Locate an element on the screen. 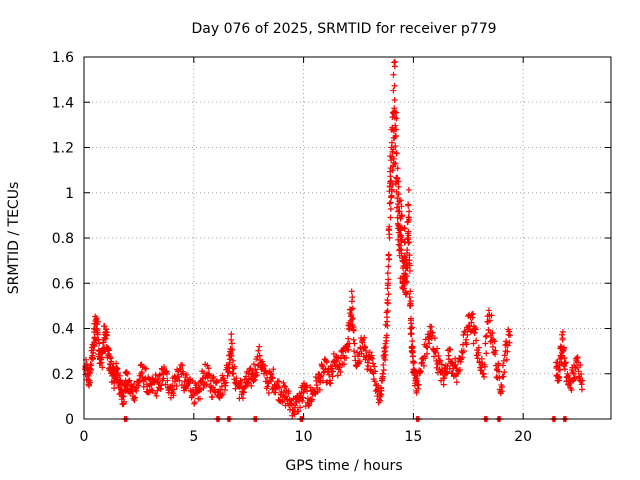  y-tick-label: 1.2 is located at coordinates (63, 149).